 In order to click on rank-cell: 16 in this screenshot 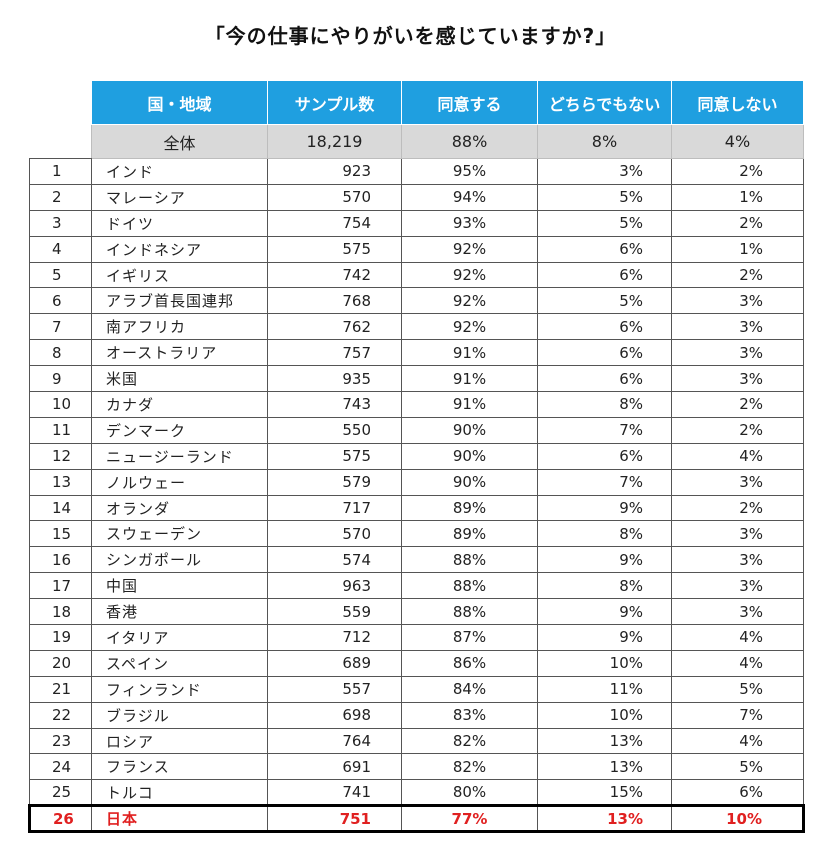, I will do `click(60, 560)`.